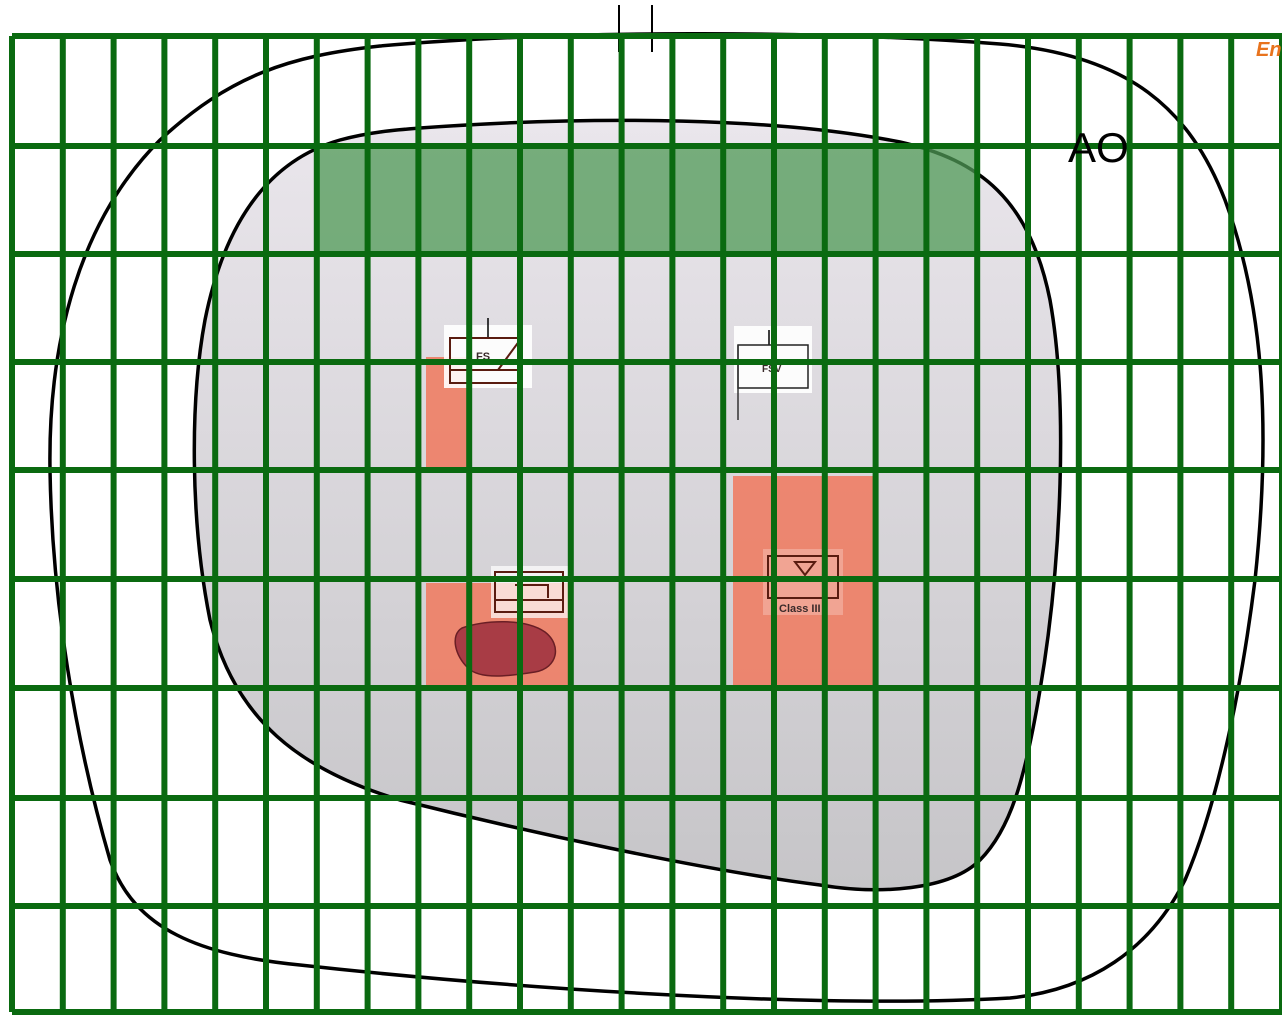 The height and width of the screenshot is (1016, 1282). I want to click on unit-symbol-support, so click(529, 592).